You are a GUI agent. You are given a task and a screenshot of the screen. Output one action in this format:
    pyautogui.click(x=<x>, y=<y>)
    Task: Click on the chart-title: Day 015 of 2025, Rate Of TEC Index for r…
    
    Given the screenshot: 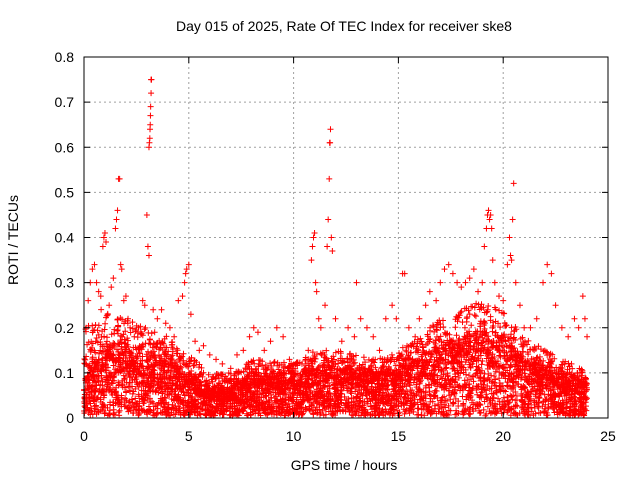 What is the action you would take?
    pyautogui.click(x=344, y=26)
    